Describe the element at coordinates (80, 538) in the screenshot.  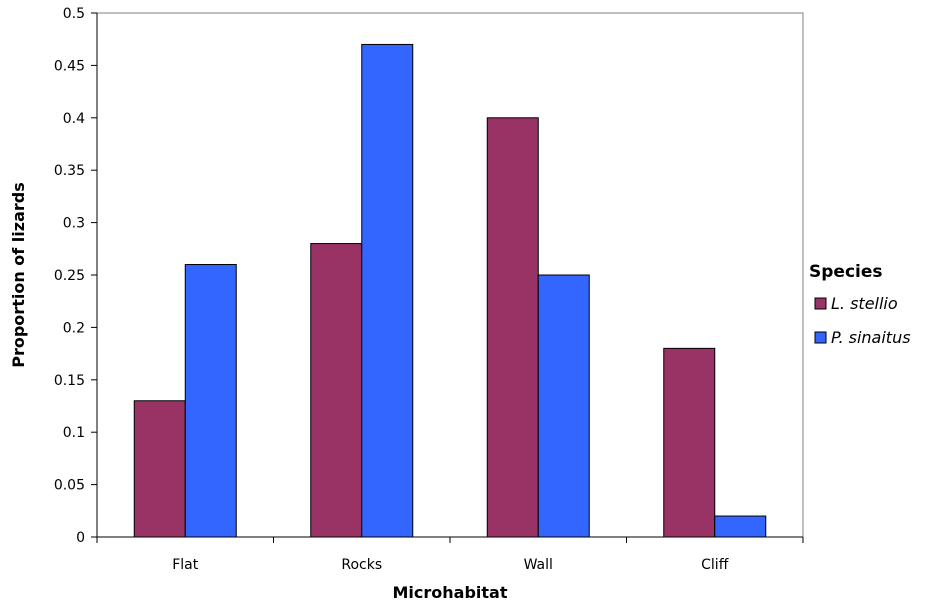
I see `y-tick-label: 0` at that location.